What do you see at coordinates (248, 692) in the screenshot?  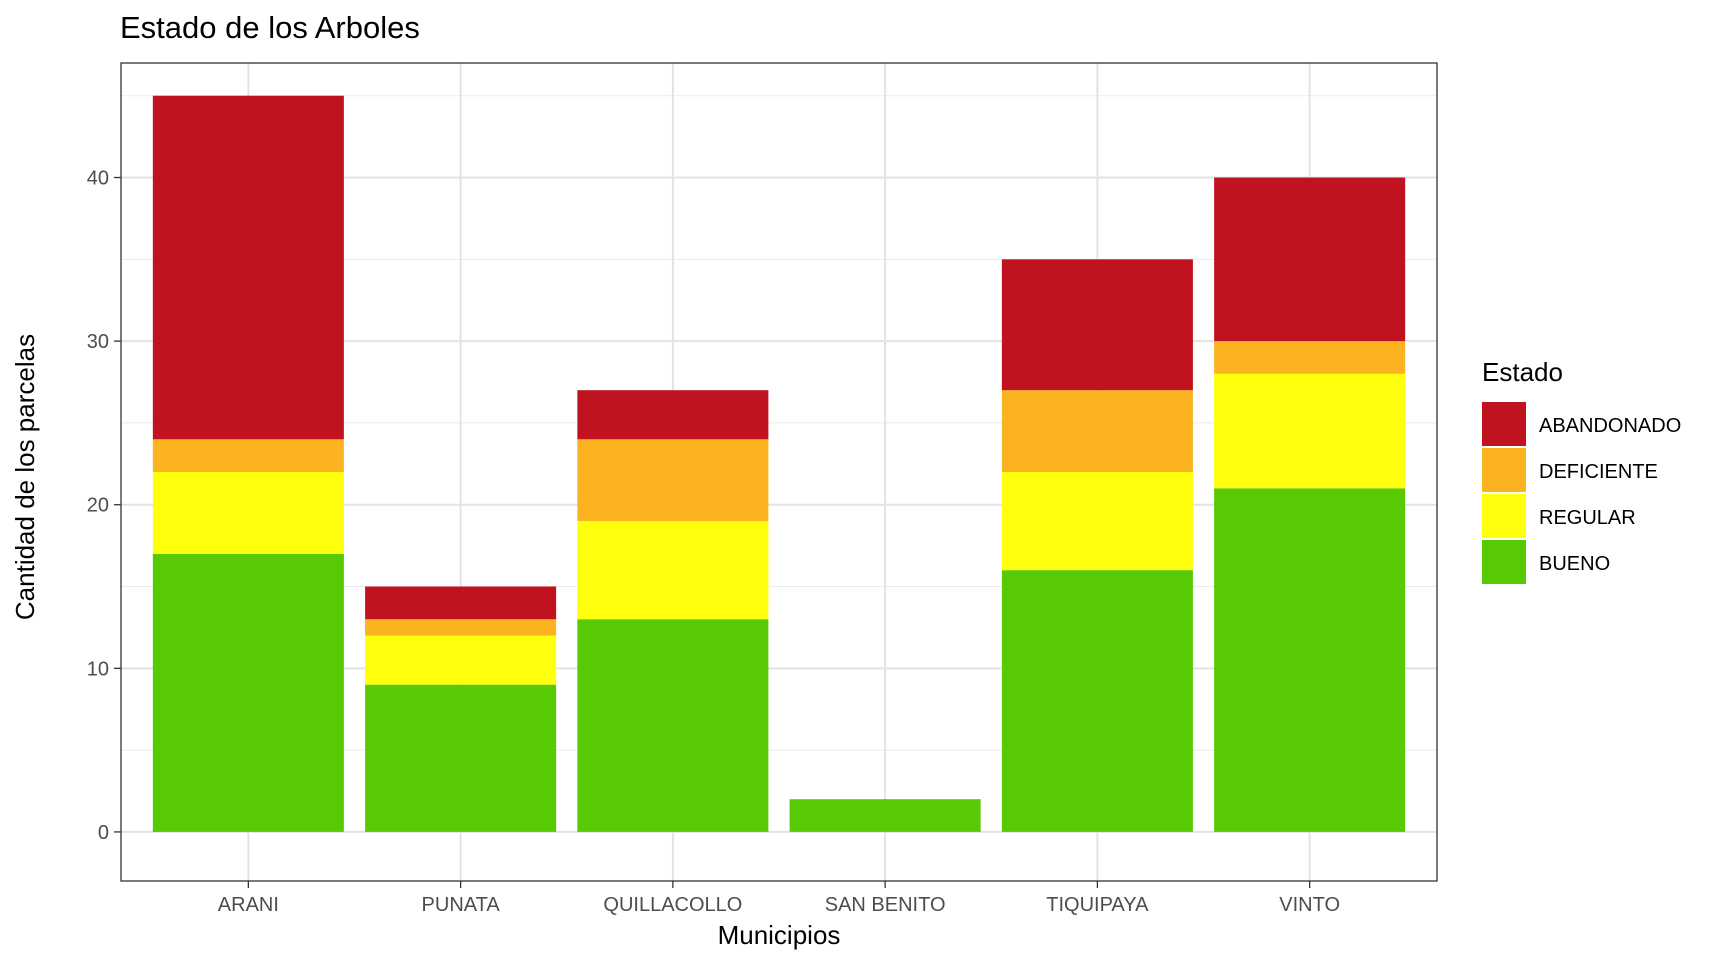 I see `bar-segment-bueno-arani` at bounding box center [248, 692].